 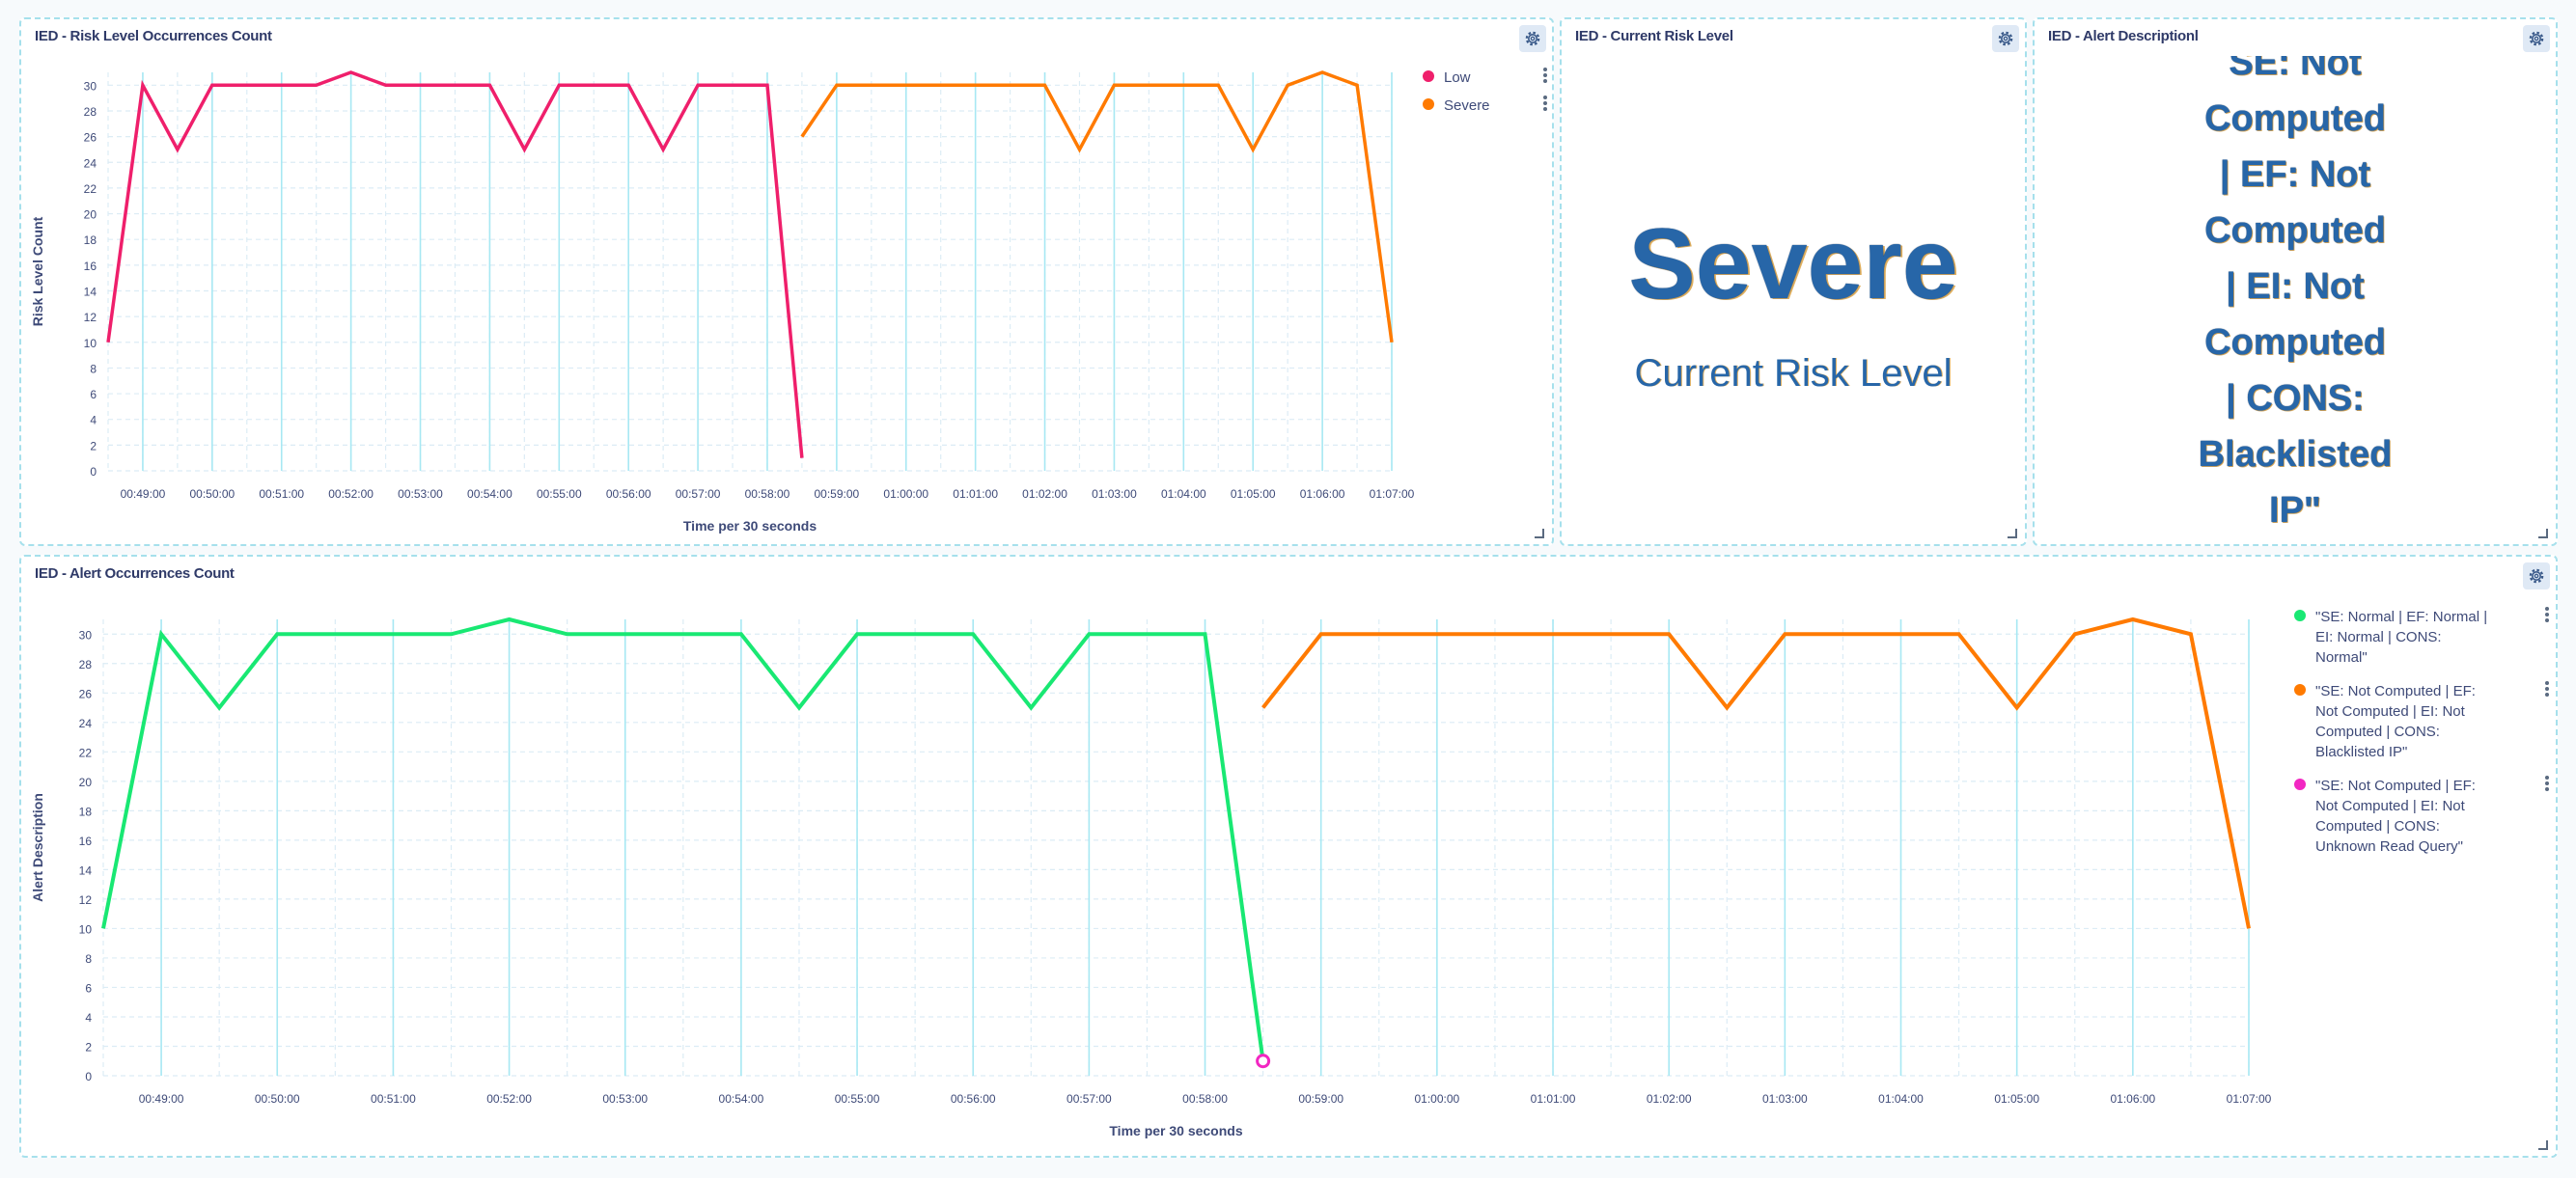 What do you see at coordinates (559, 494) in the screenshot?
I see `x-tick-label: 00:55:00` at bounding box center [559, 494].